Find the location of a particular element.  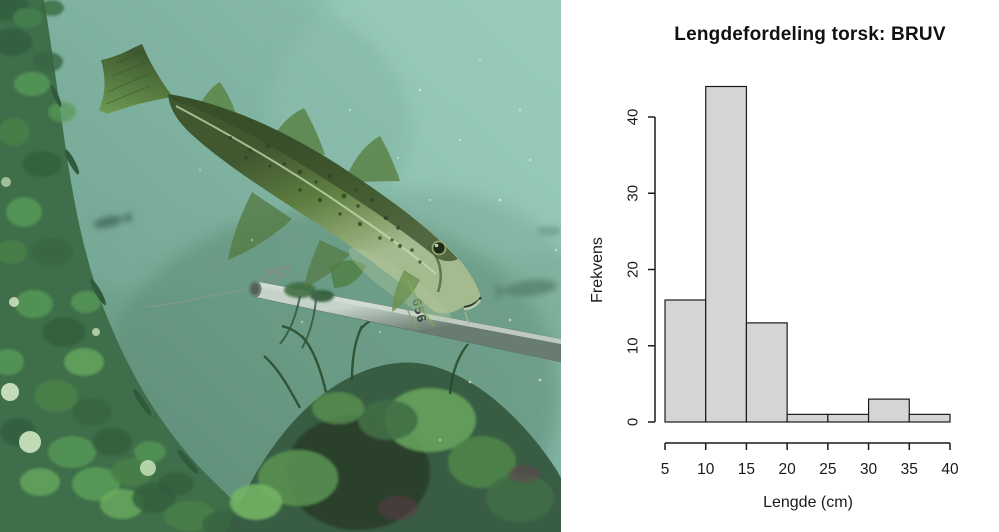

y-tick-label: 10 is located at coordinates (632, 345).